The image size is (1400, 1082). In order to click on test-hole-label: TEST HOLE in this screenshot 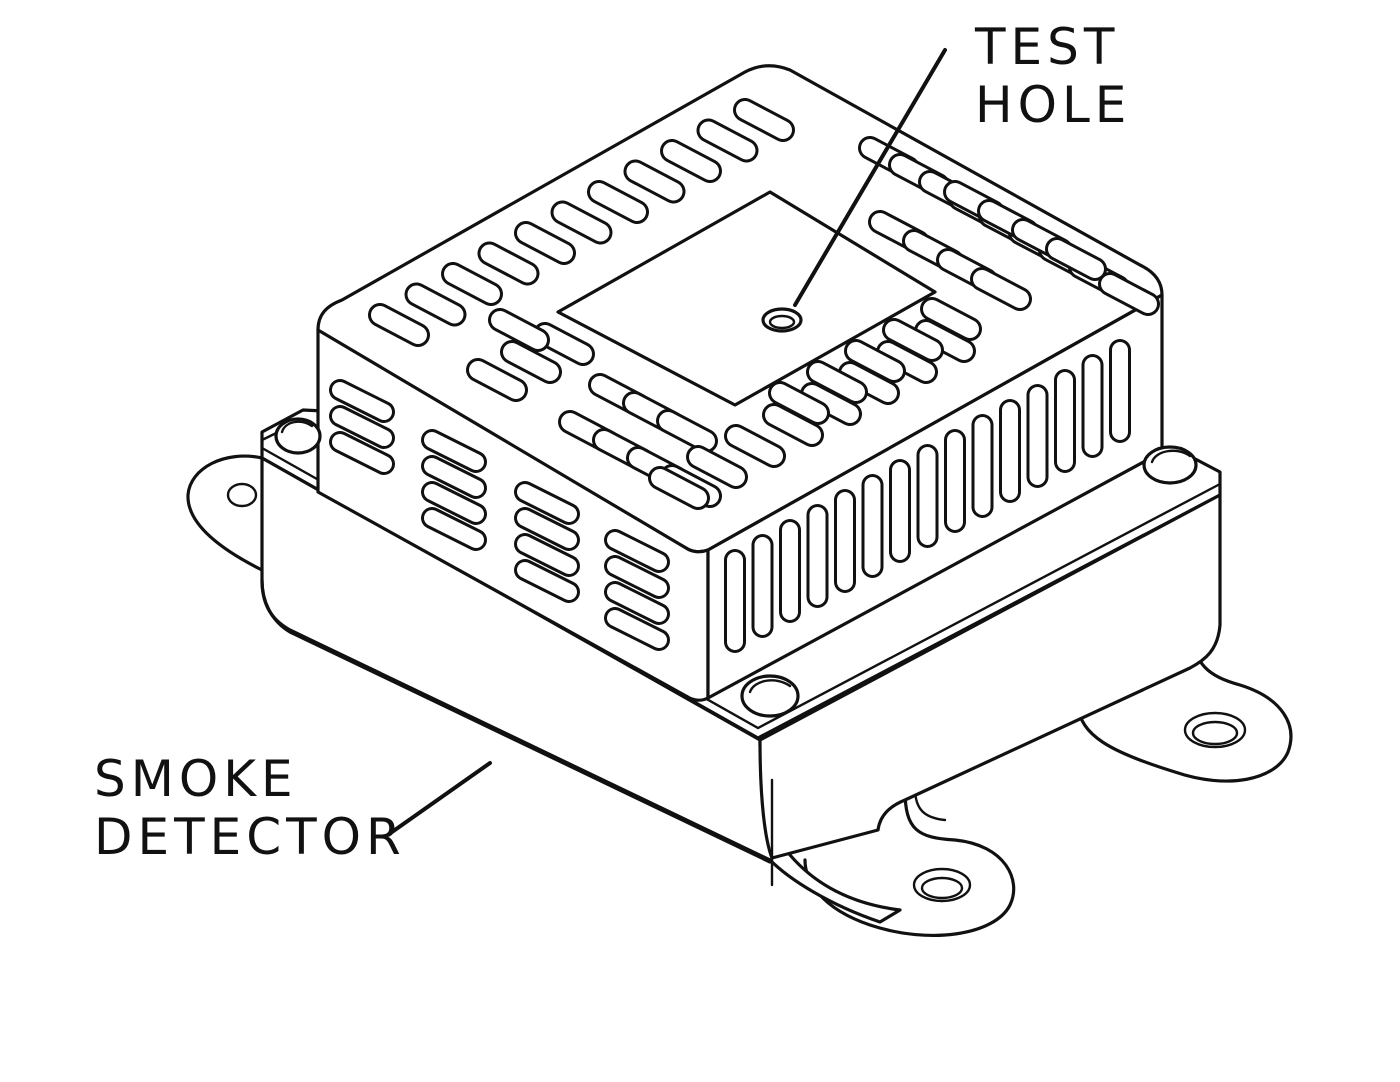, I will do `click(1053, 76)`.